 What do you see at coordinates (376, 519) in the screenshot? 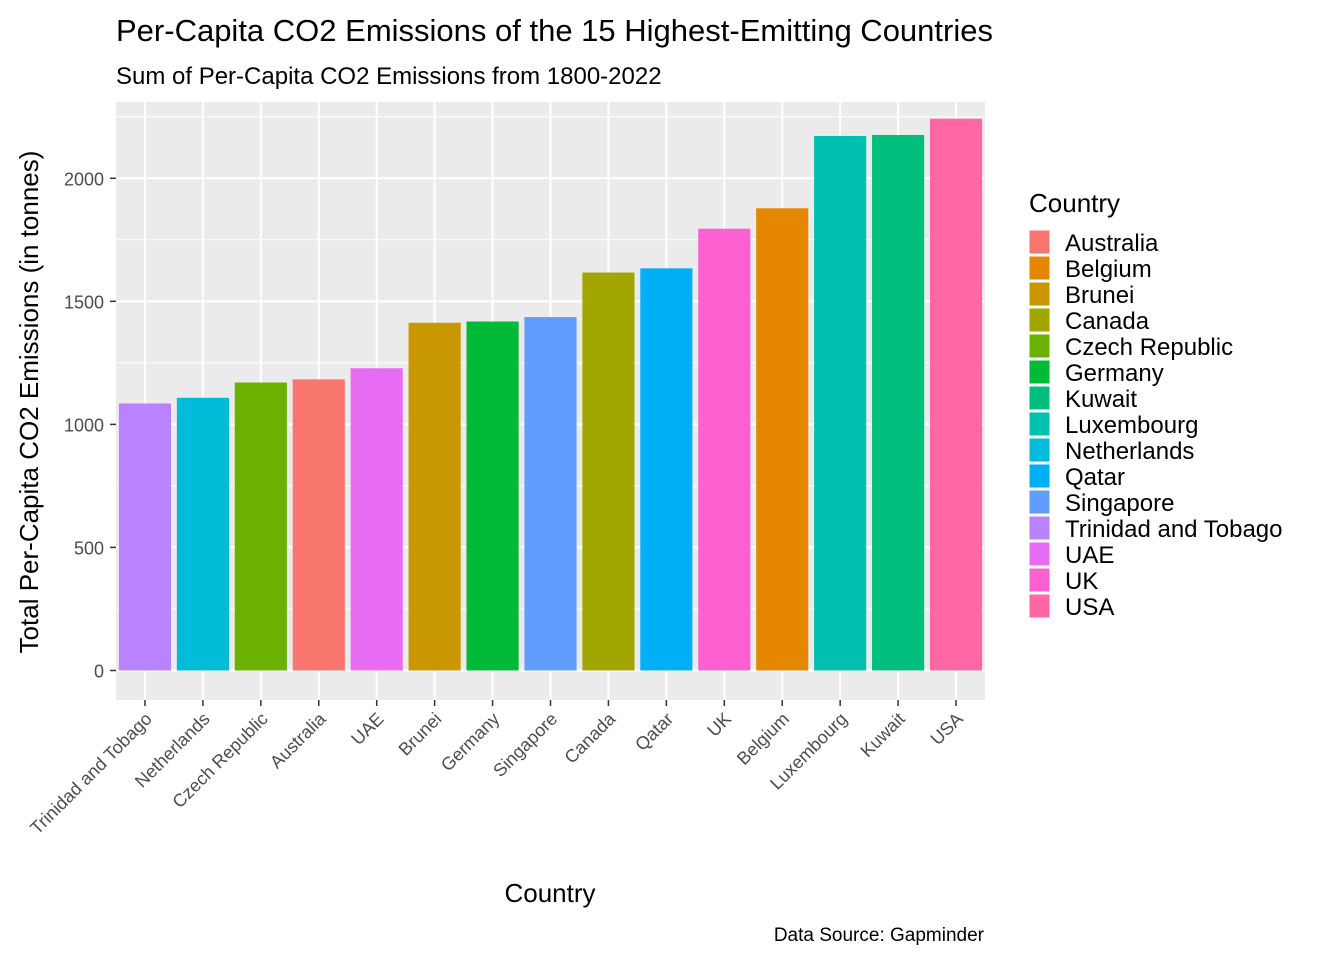
I see `bar-uae` at bounding box center [376, 519].